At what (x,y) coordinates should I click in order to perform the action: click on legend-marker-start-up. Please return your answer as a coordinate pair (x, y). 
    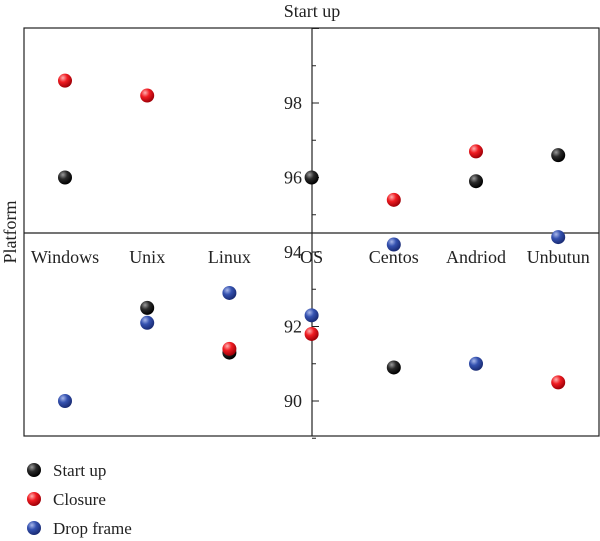
    Looking at the image, I should click on (34, 470).